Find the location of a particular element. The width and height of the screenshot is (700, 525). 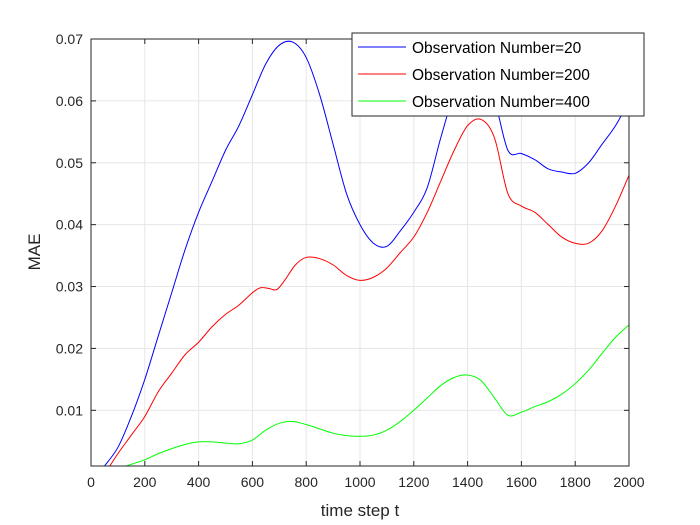

legend-label-3: Observation Number=400 is located at coordinates (501, 102).